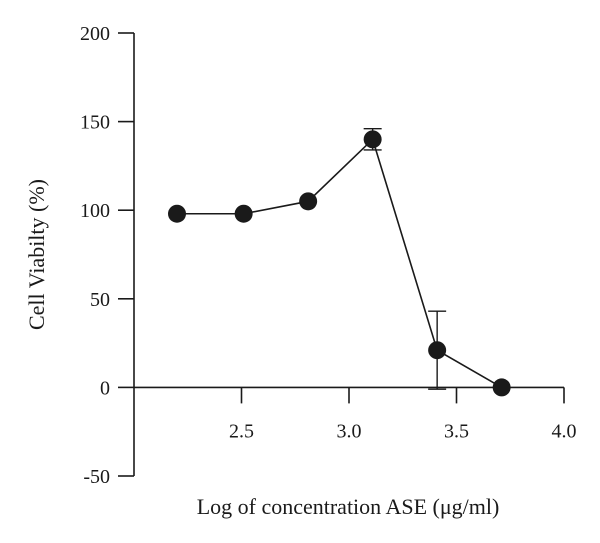 This screenshot has width=600, height=543. I want to click on y-tick-label: -50, so click(96, 477).